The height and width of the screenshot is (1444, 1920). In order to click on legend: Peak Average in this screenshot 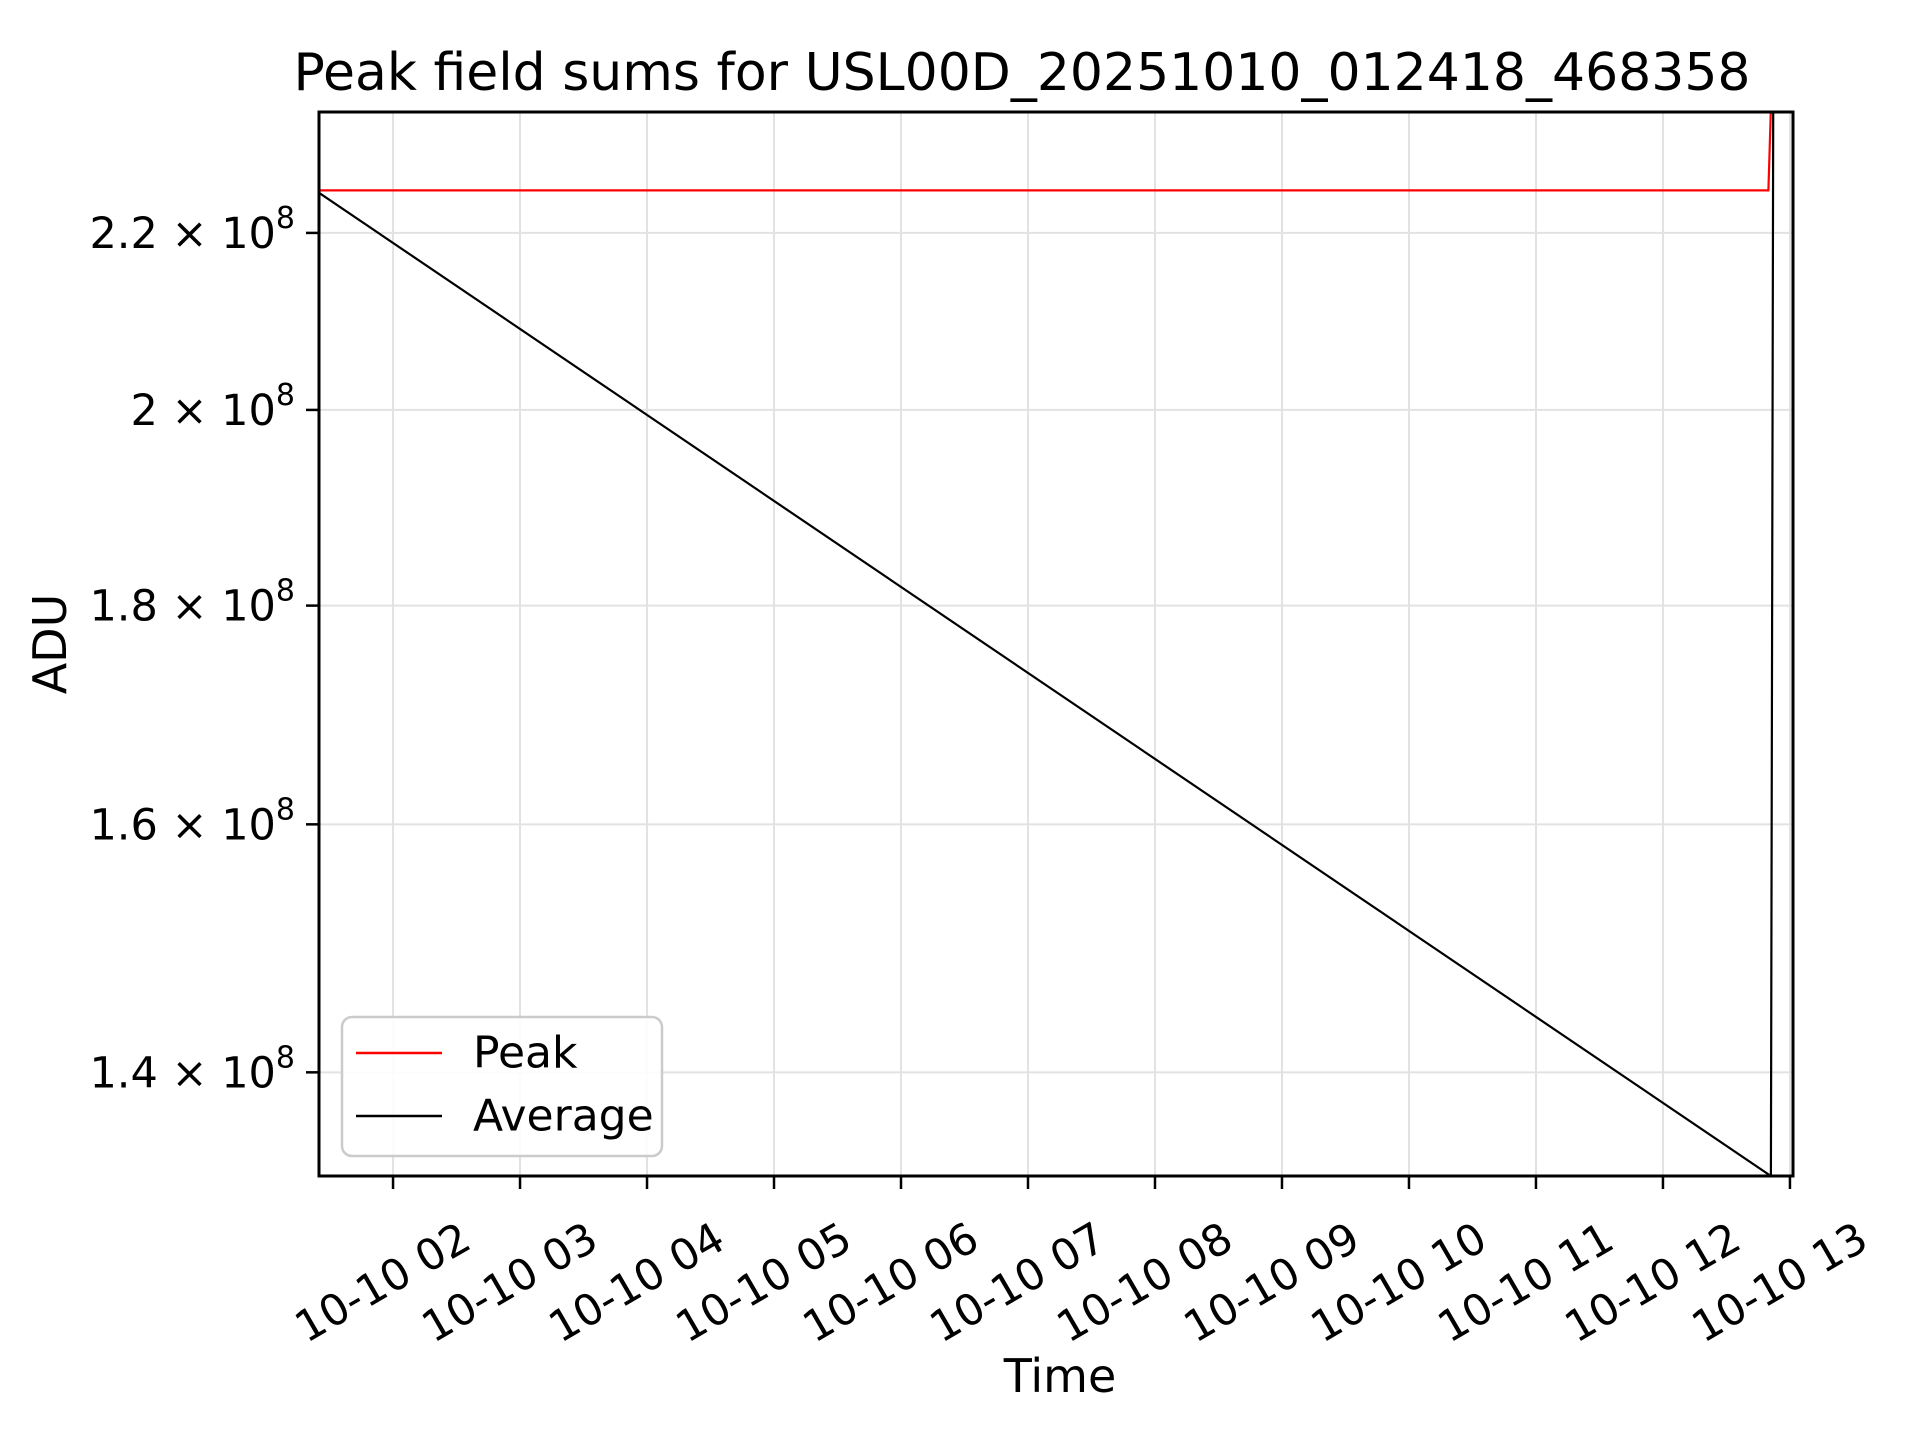, I will do `click(502, 1086)`.